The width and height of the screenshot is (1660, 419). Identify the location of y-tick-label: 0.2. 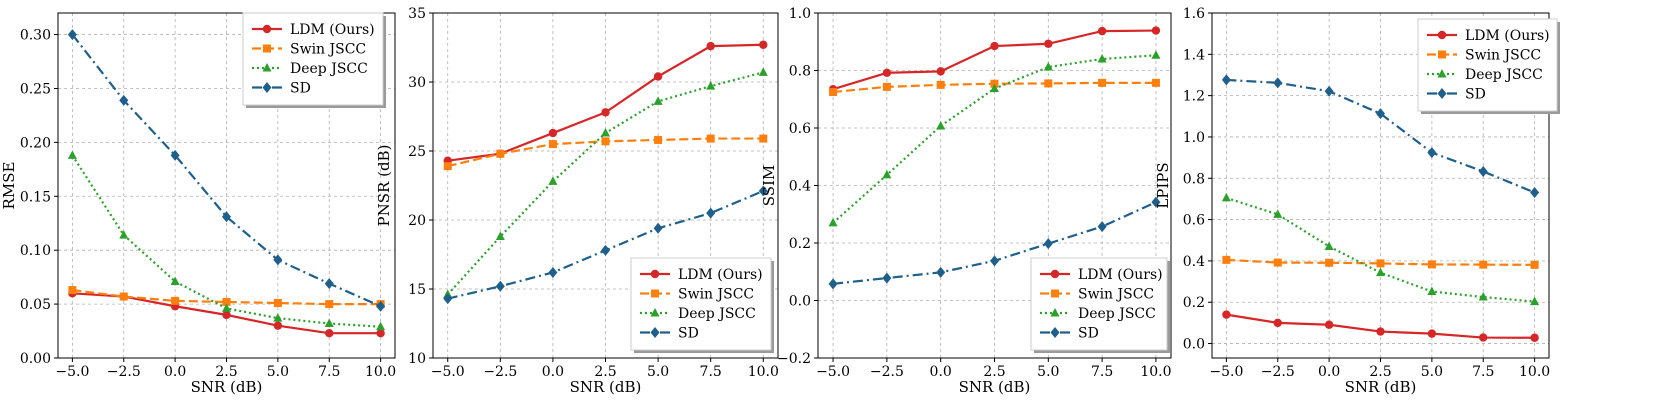
(800, 244).